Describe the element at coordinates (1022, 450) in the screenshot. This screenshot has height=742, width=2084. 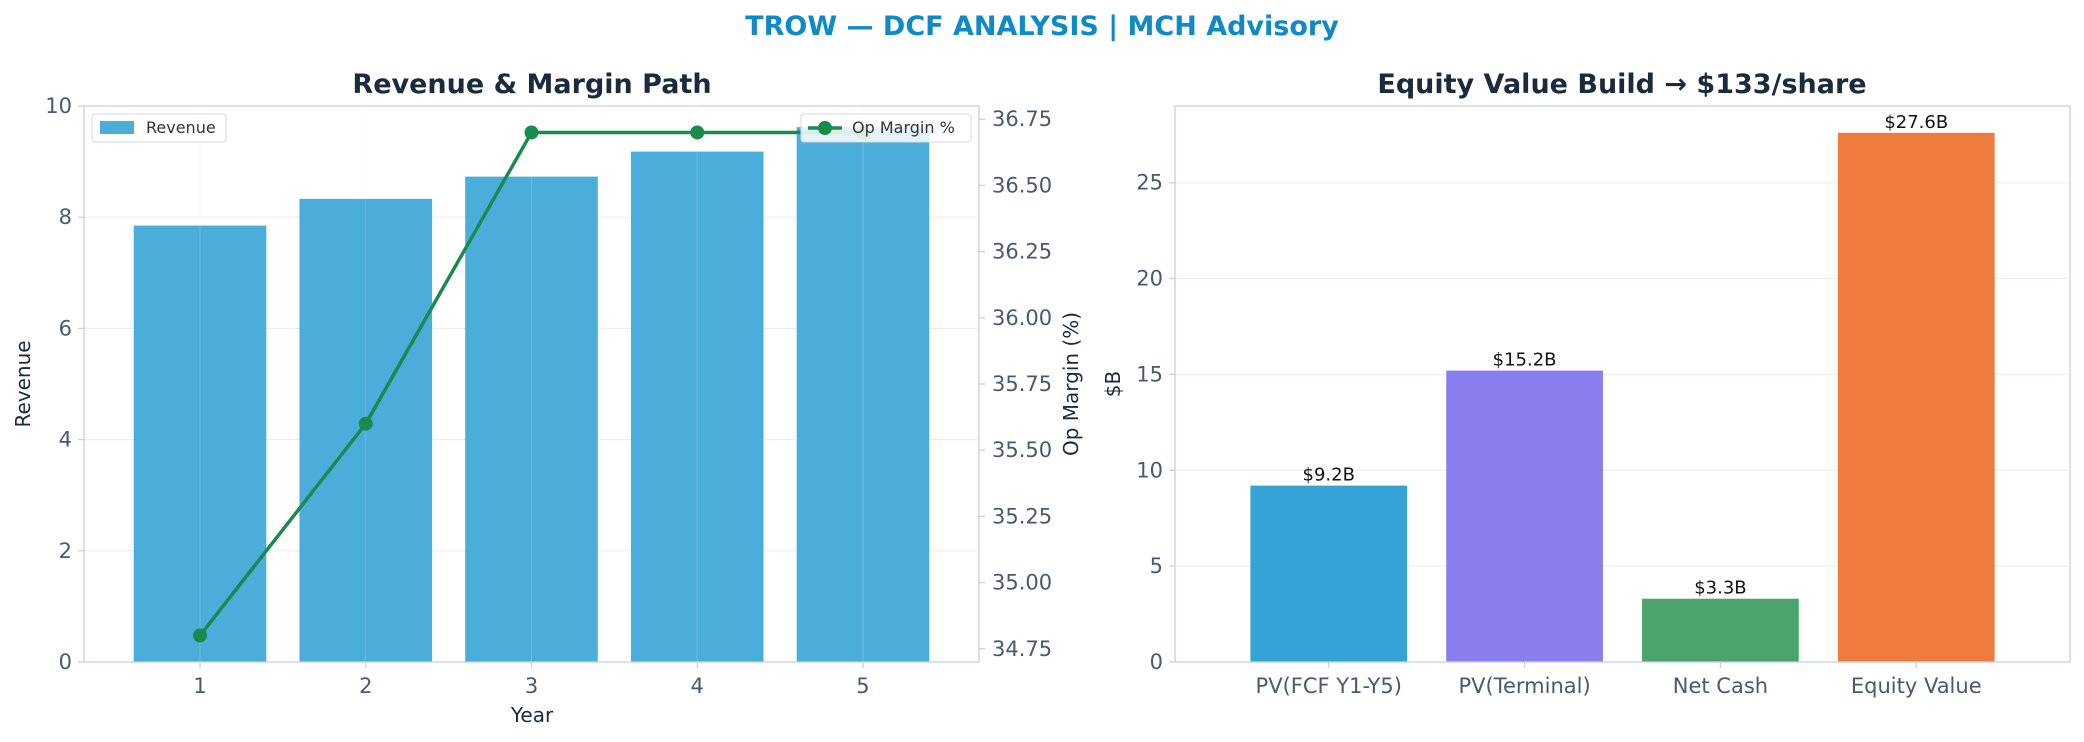
I see `chart1-y2tick-label: 35.50` at that location.